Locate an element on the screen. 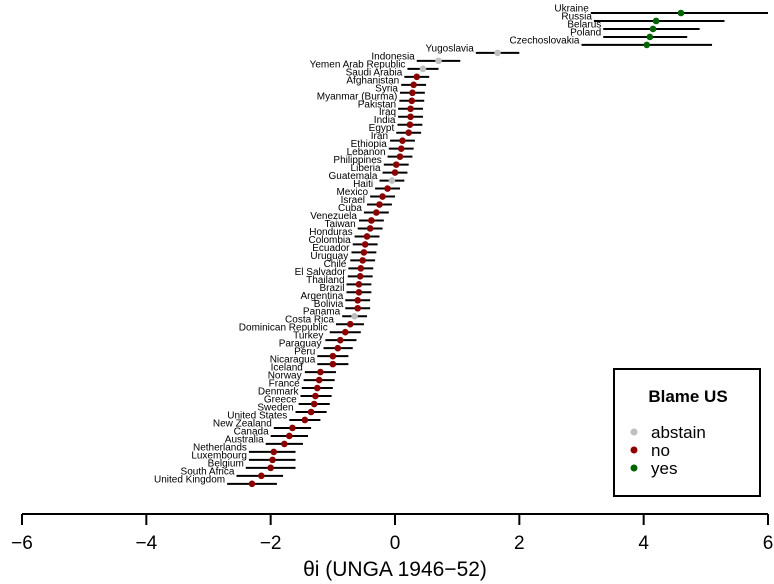 This screenshot has height=584, width=774. x-tick-label: 2 is located at coordinates (519, 543).